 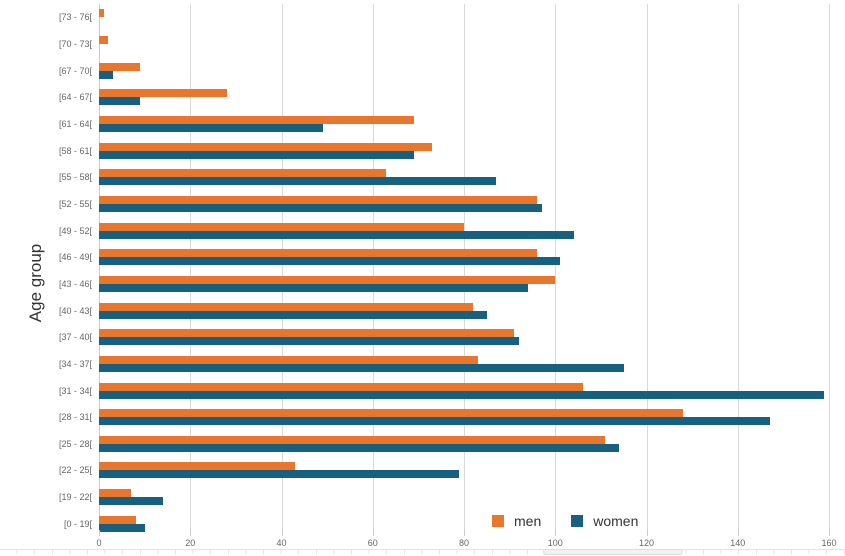 I want to click on chart-row: [67 - 70[, so click(x=422, y=70).